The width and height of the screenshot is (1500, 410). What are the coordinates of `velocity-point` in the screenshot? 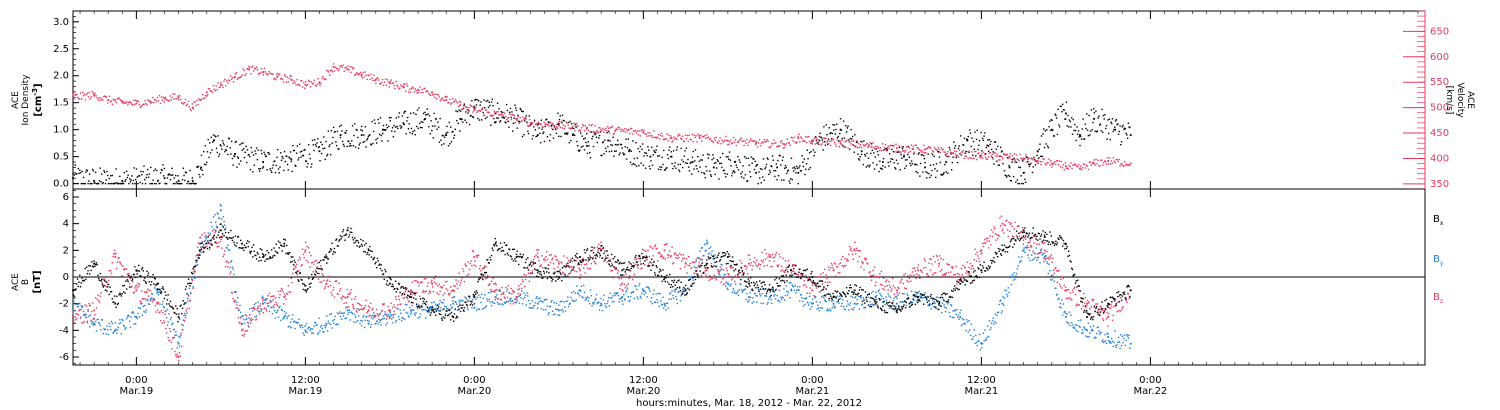 It's located at (418, 89).